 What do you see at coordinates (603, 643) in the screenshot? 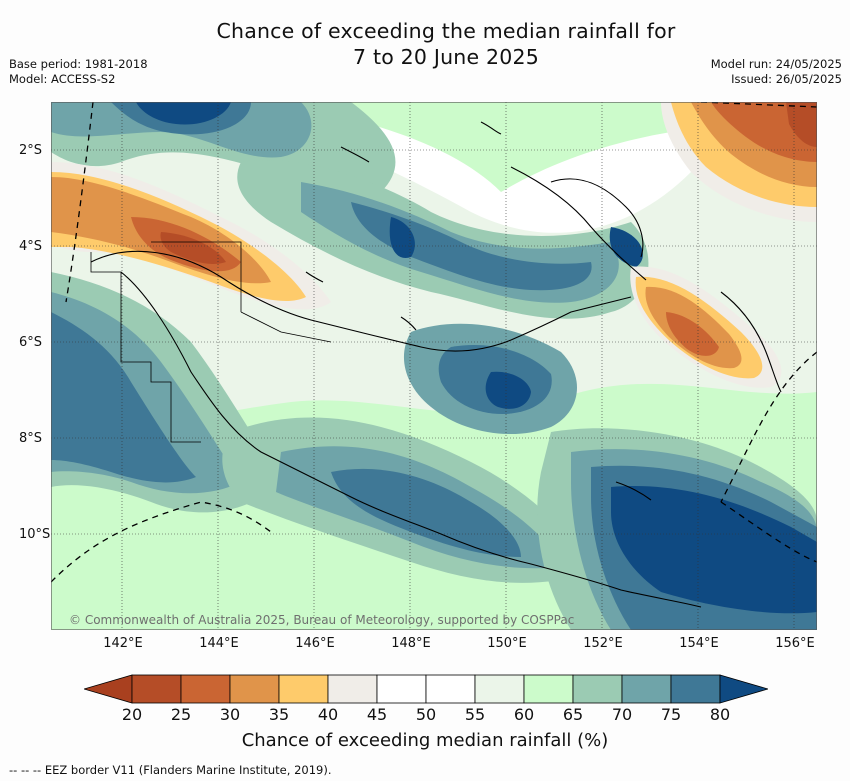
I see `lon-label-152e: 152°E` at bounding box center [603, 643].